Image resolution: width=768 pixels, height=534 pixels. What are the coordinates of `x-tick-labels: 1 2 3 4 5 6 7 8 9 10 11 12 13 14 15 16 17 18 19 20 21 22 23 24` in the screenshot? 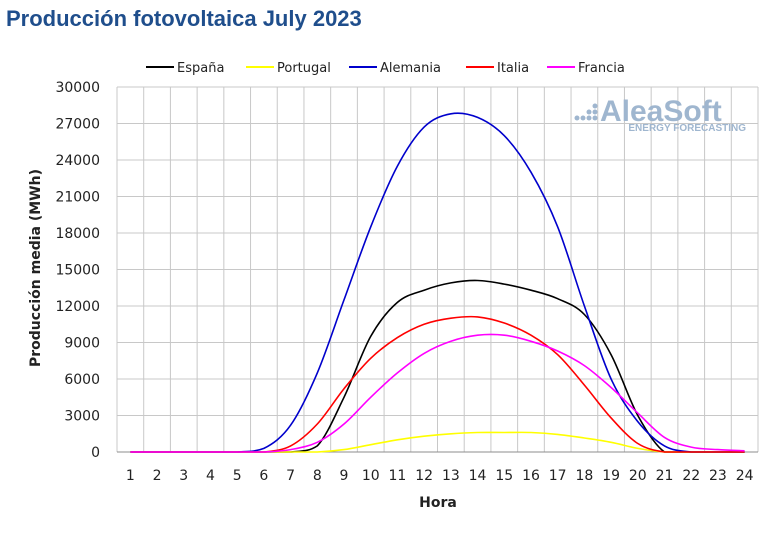 It's located at (440, 476).